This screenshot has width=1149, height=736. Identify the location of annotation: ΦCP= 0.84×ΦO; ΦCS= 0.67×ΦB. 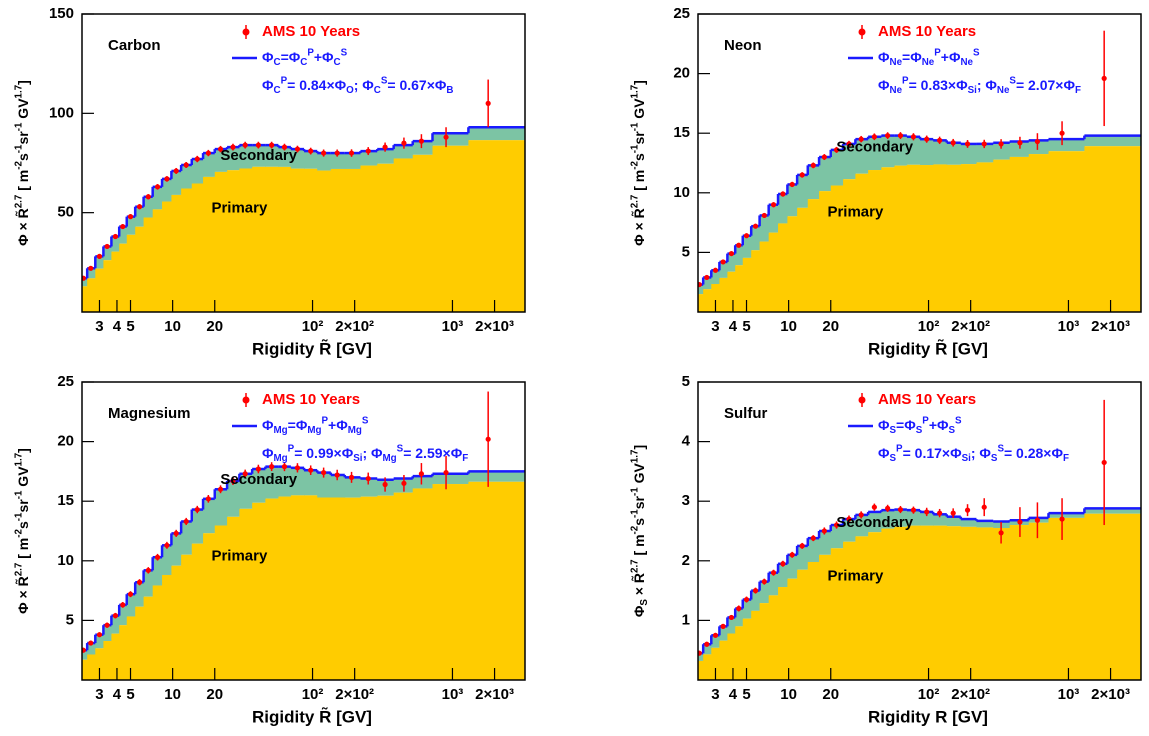
(357, 85).